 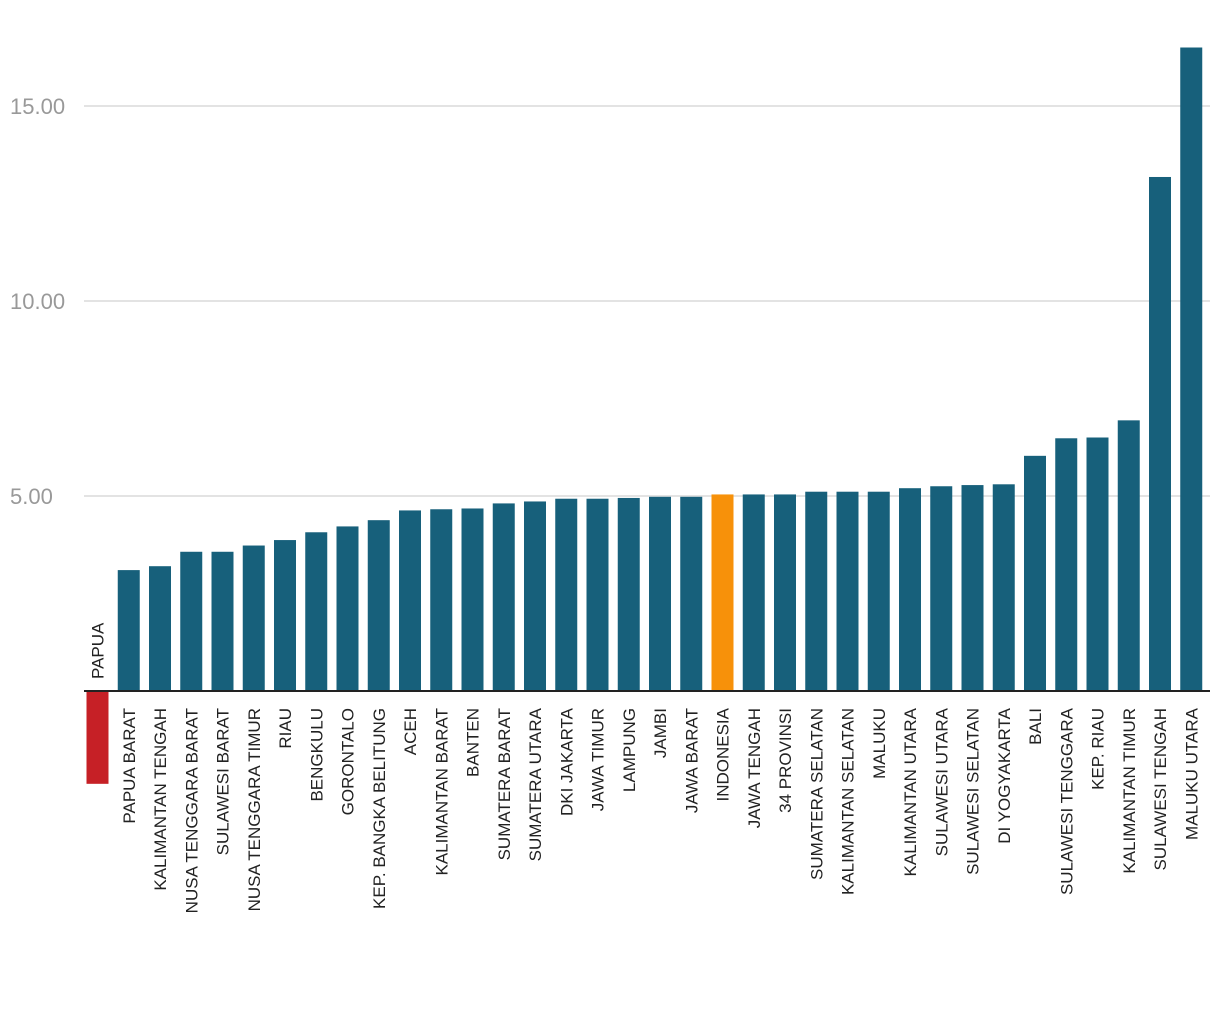 What do you see at coordinates (566, 761) in the screenshot?
I see `x-category-label: DKI JAKARTA` at bounding box center [566, 761].